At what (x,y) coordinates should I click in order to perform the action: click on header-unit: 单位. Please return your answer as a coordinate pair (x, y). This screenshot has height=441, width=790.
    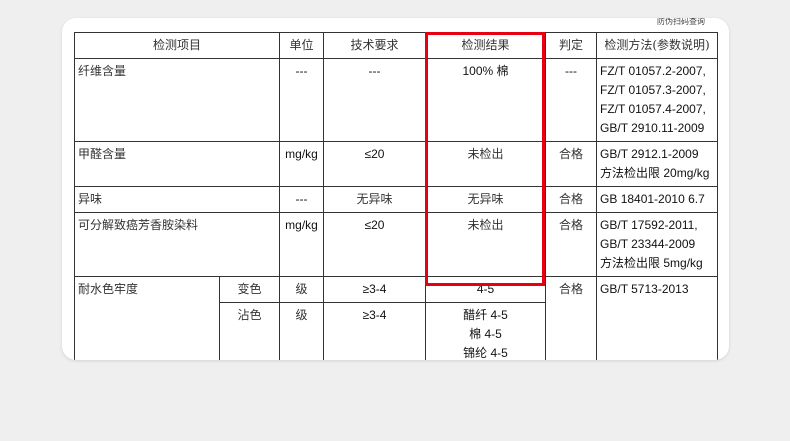
    Looking at the image, I should click on (302, 45).